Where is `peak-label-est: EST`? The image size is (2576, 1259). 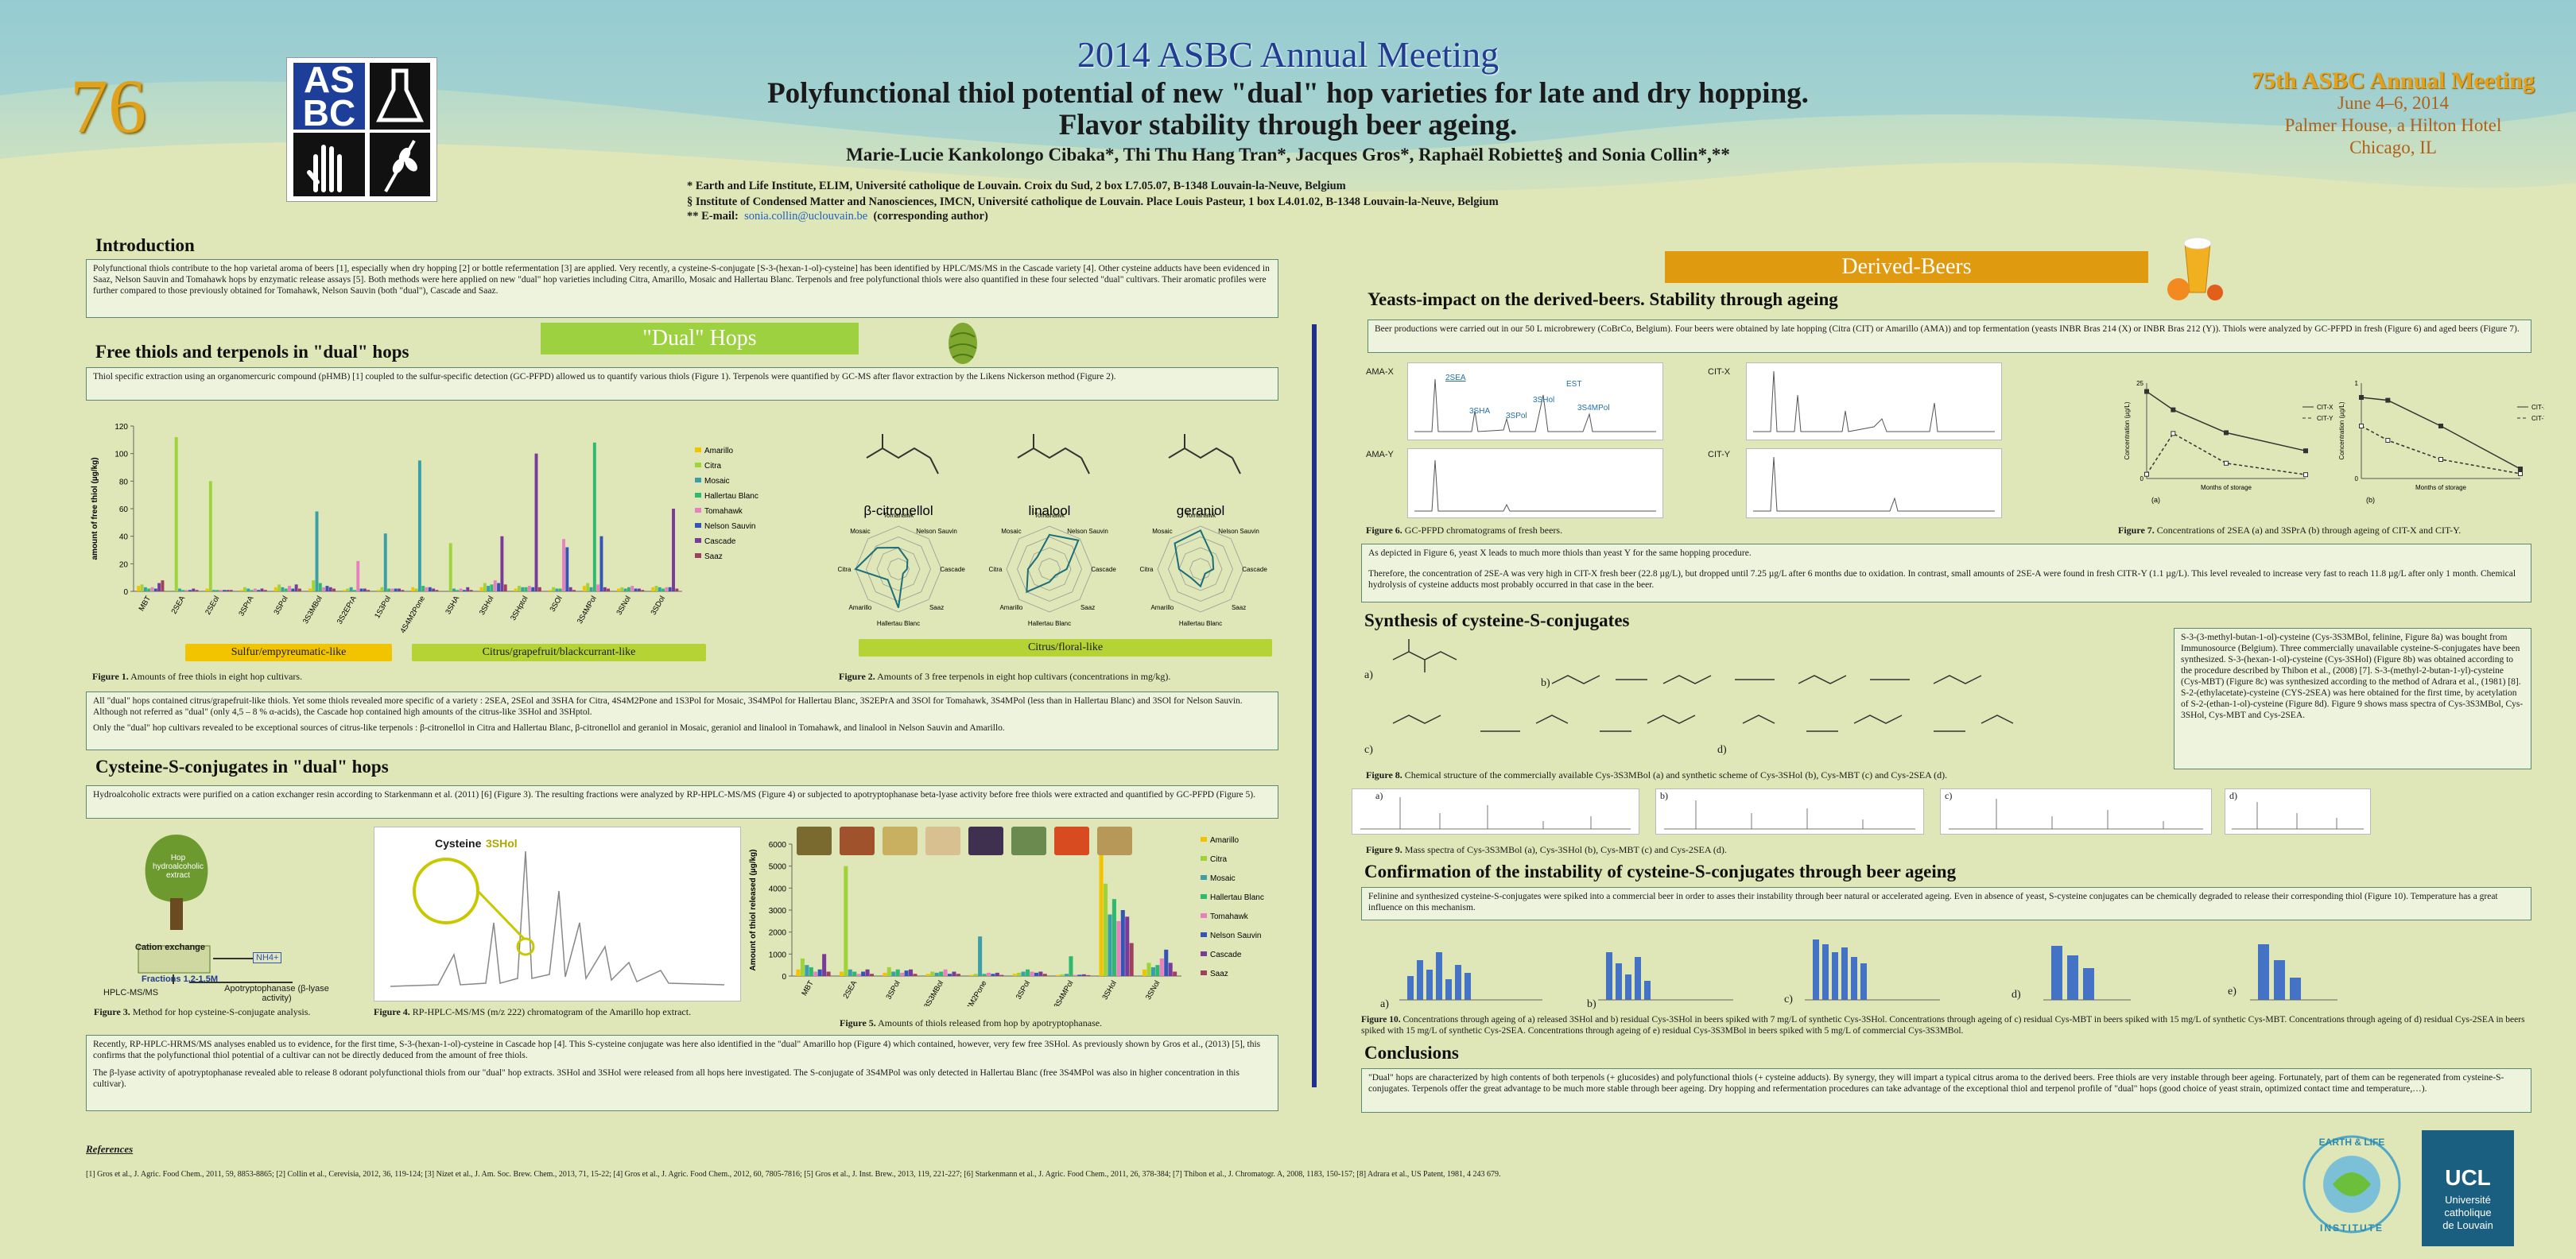
peak-label-est: EST is located at coordinates (1574, 385).